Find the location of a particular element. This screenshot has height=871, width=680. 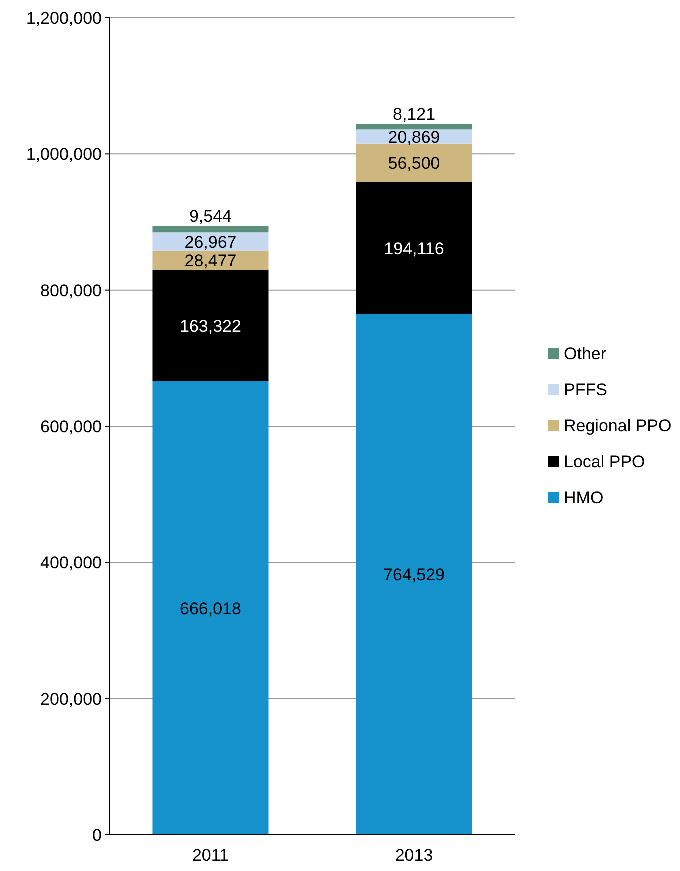

data-label: 26,967 is located at coordinates (210, 242).